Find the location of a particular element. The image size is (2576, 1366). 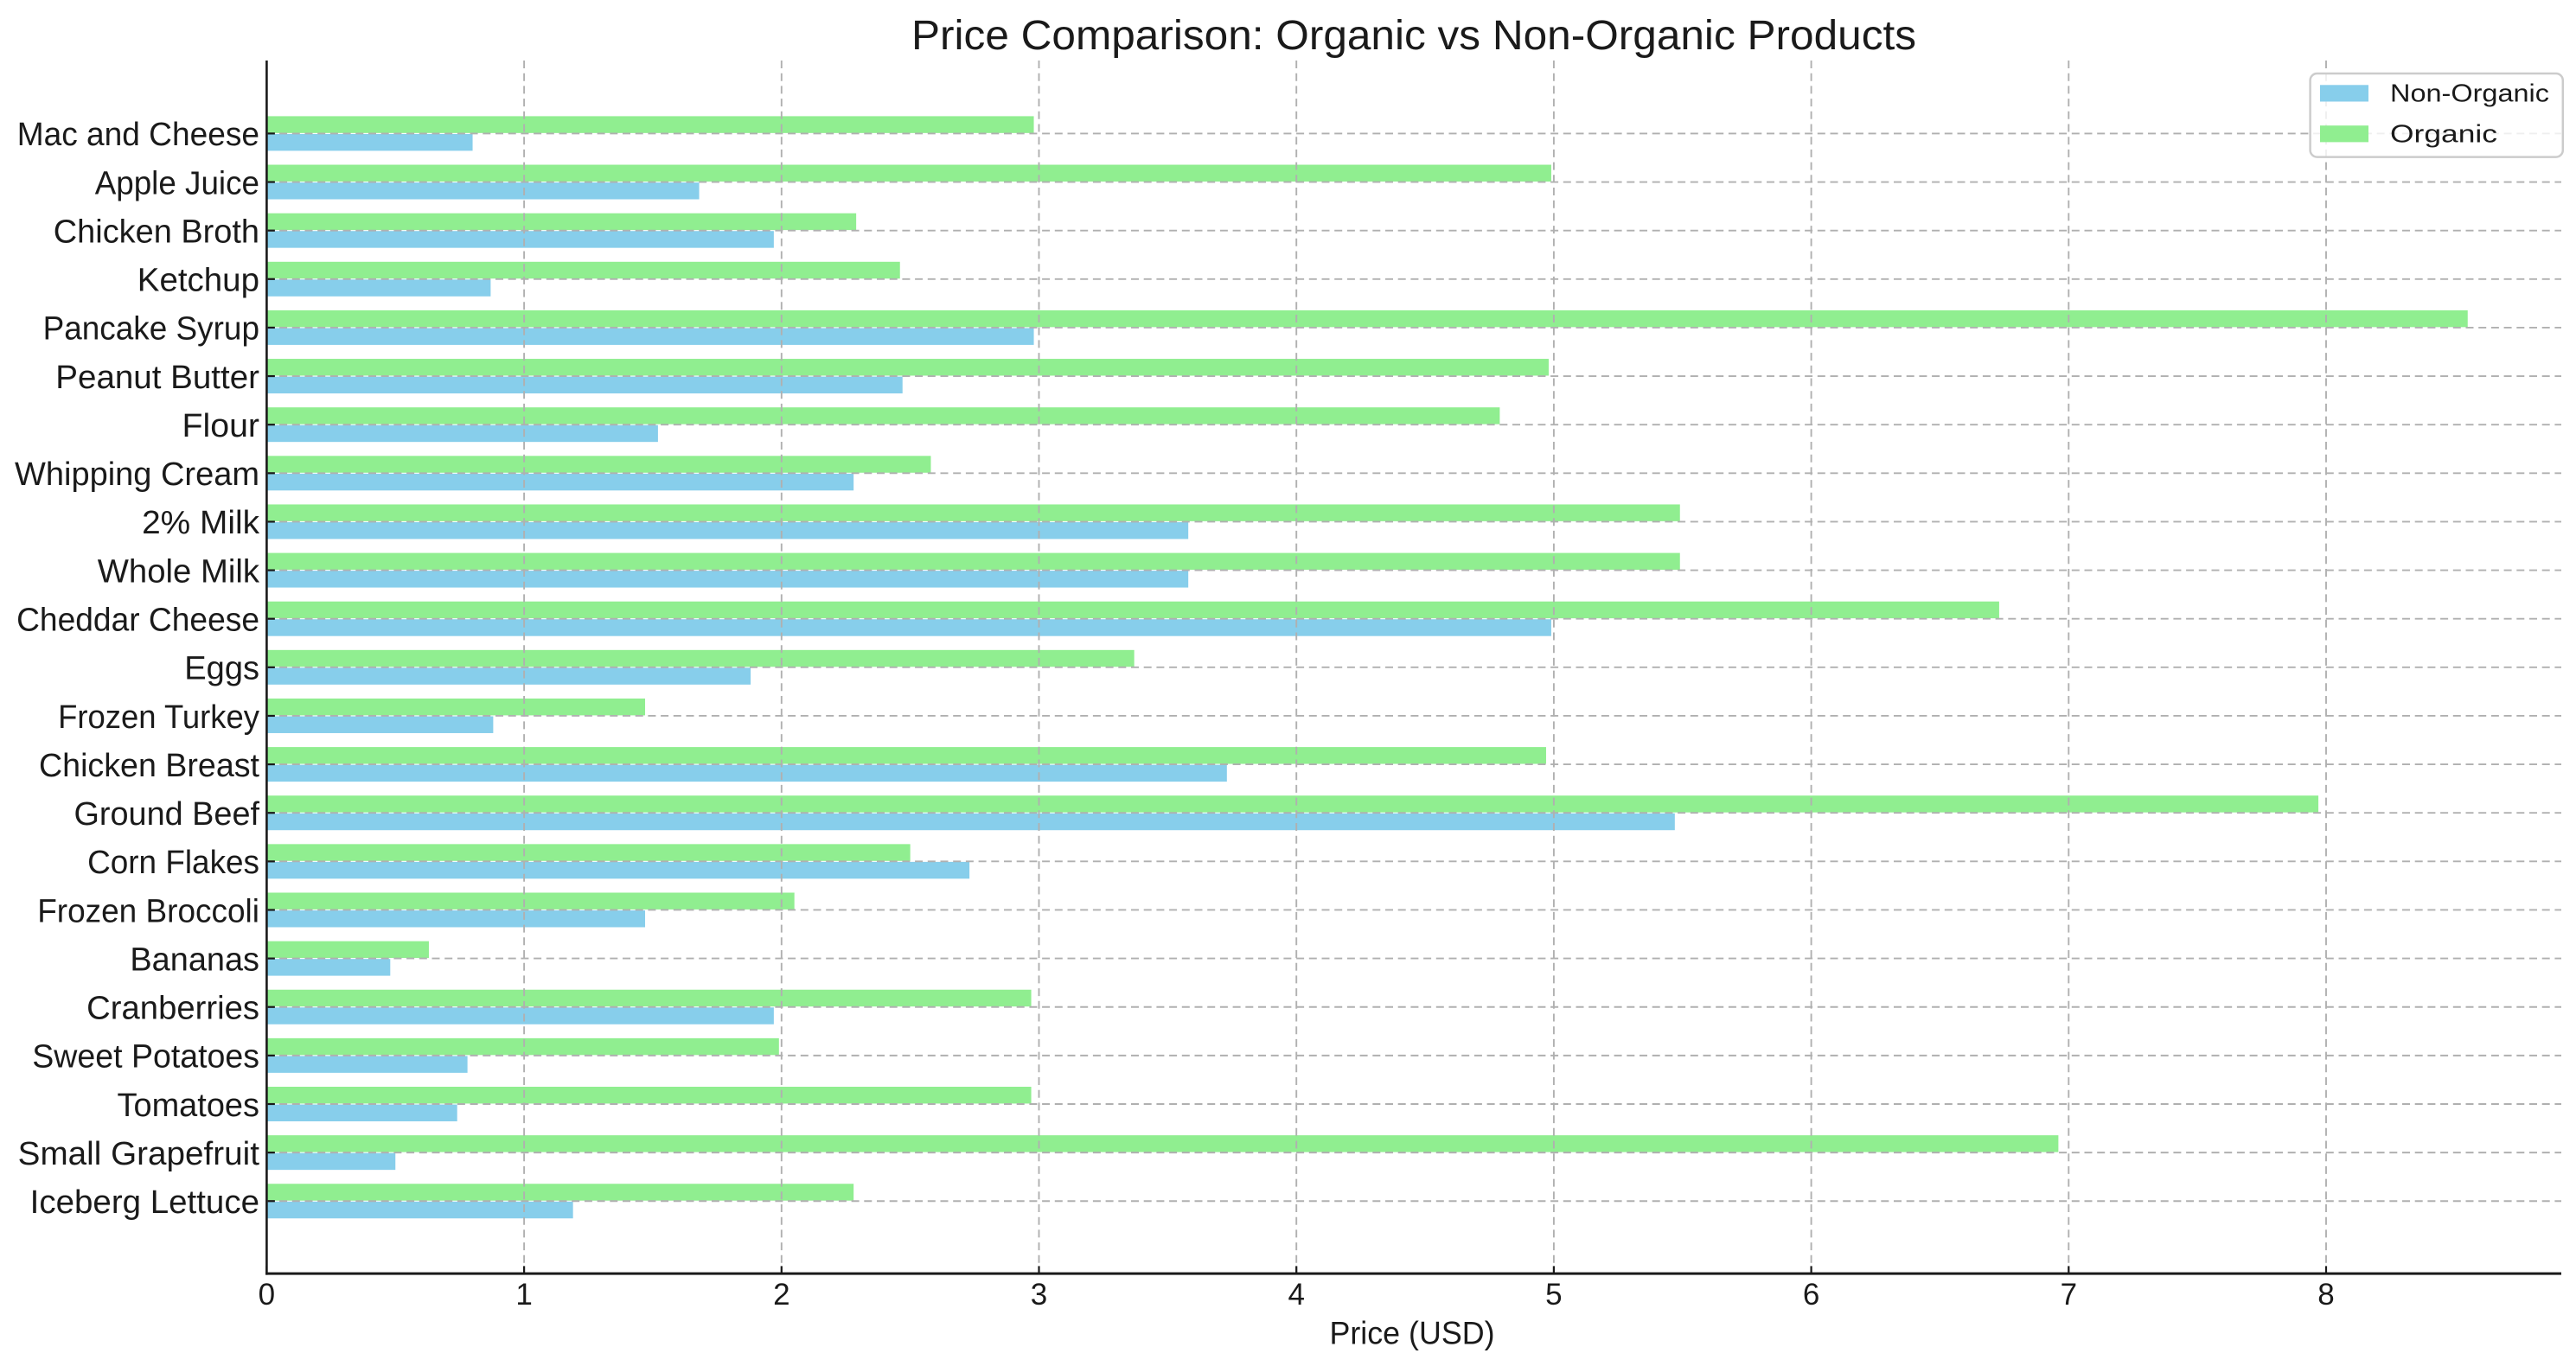

svg-text: Price (USD) is located at coordinates (1413, 1334).